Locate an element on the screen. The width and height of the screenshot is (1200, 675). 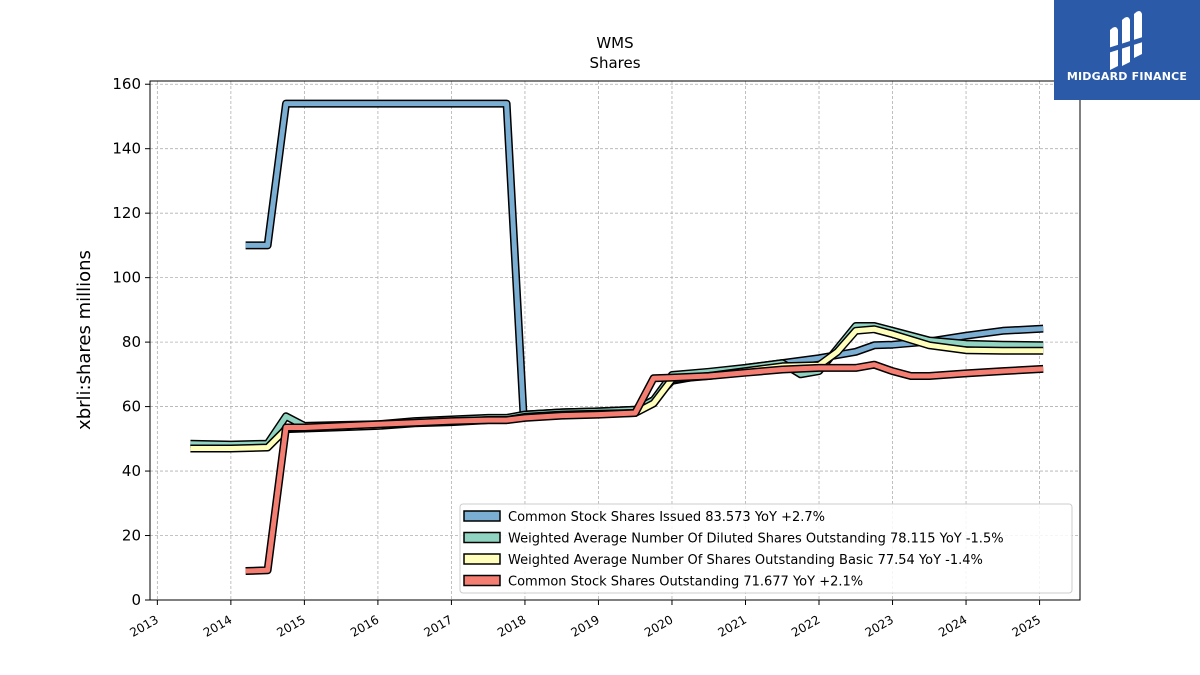
legend-box is located at coordinates (766, 548).